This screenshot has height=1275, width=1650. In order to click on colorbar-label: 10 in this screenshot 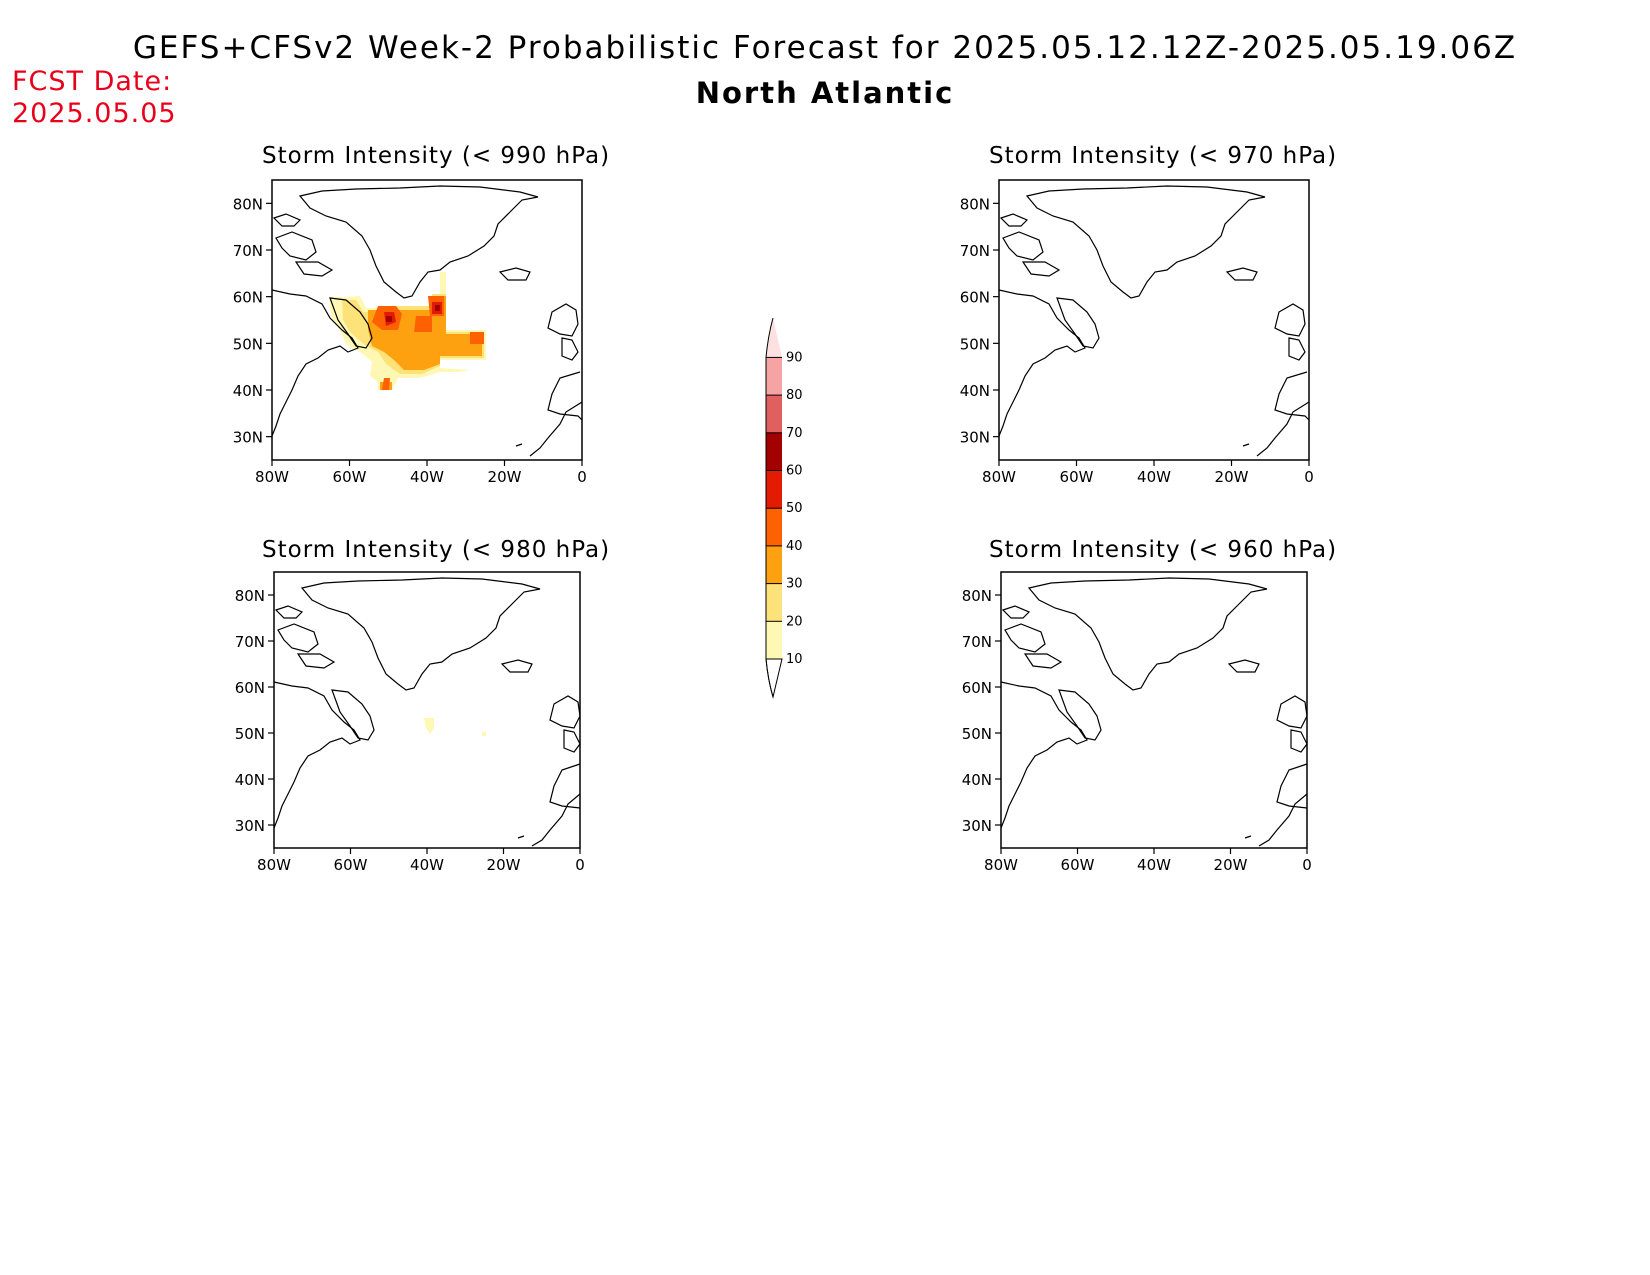, I will do `click(794, 659)`.